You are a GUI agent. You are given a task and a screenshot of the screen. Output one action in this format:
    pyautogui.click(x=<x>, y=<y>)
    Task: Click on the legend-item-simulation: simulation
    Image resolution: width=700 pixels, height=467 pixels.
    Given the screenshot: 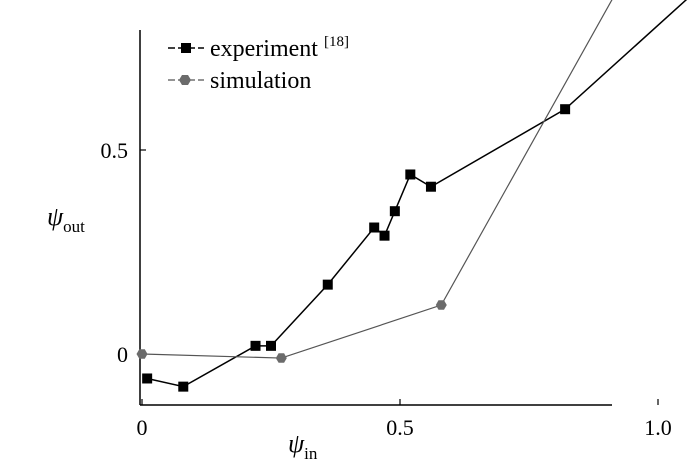 What is the action you would take?
    pyautogui.click(x=239, y=81)
    